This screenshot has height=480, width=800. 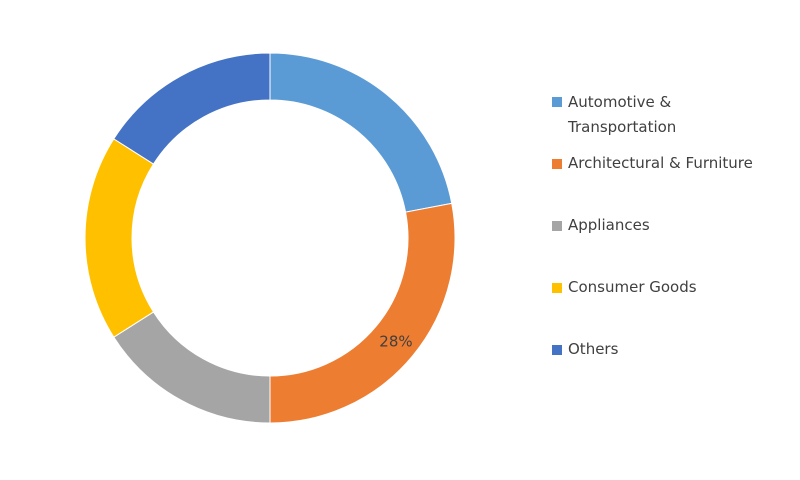 What do you see at coordinates (672, 185) in the screenshot?
I see `legend-item: Architectural & Furniture` at bounding box center [672, 185].